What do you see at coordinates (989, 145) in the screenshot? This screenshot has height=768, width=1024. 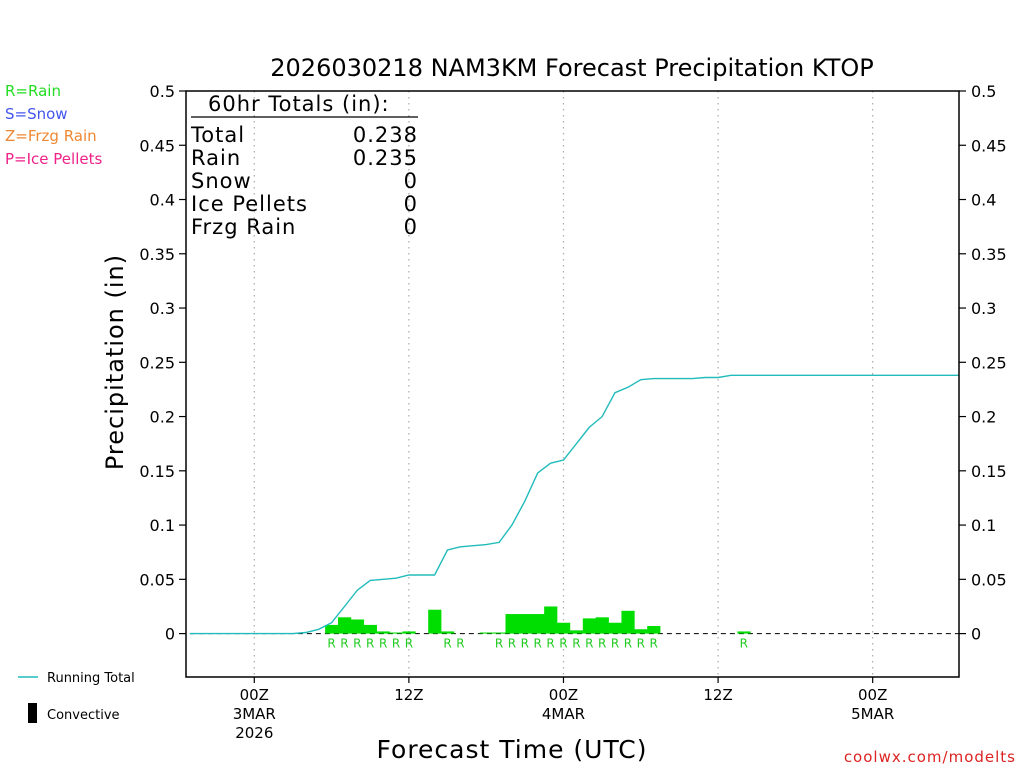 I see `y-tick-label-right: 0.45` at bounding box center [989, 145].